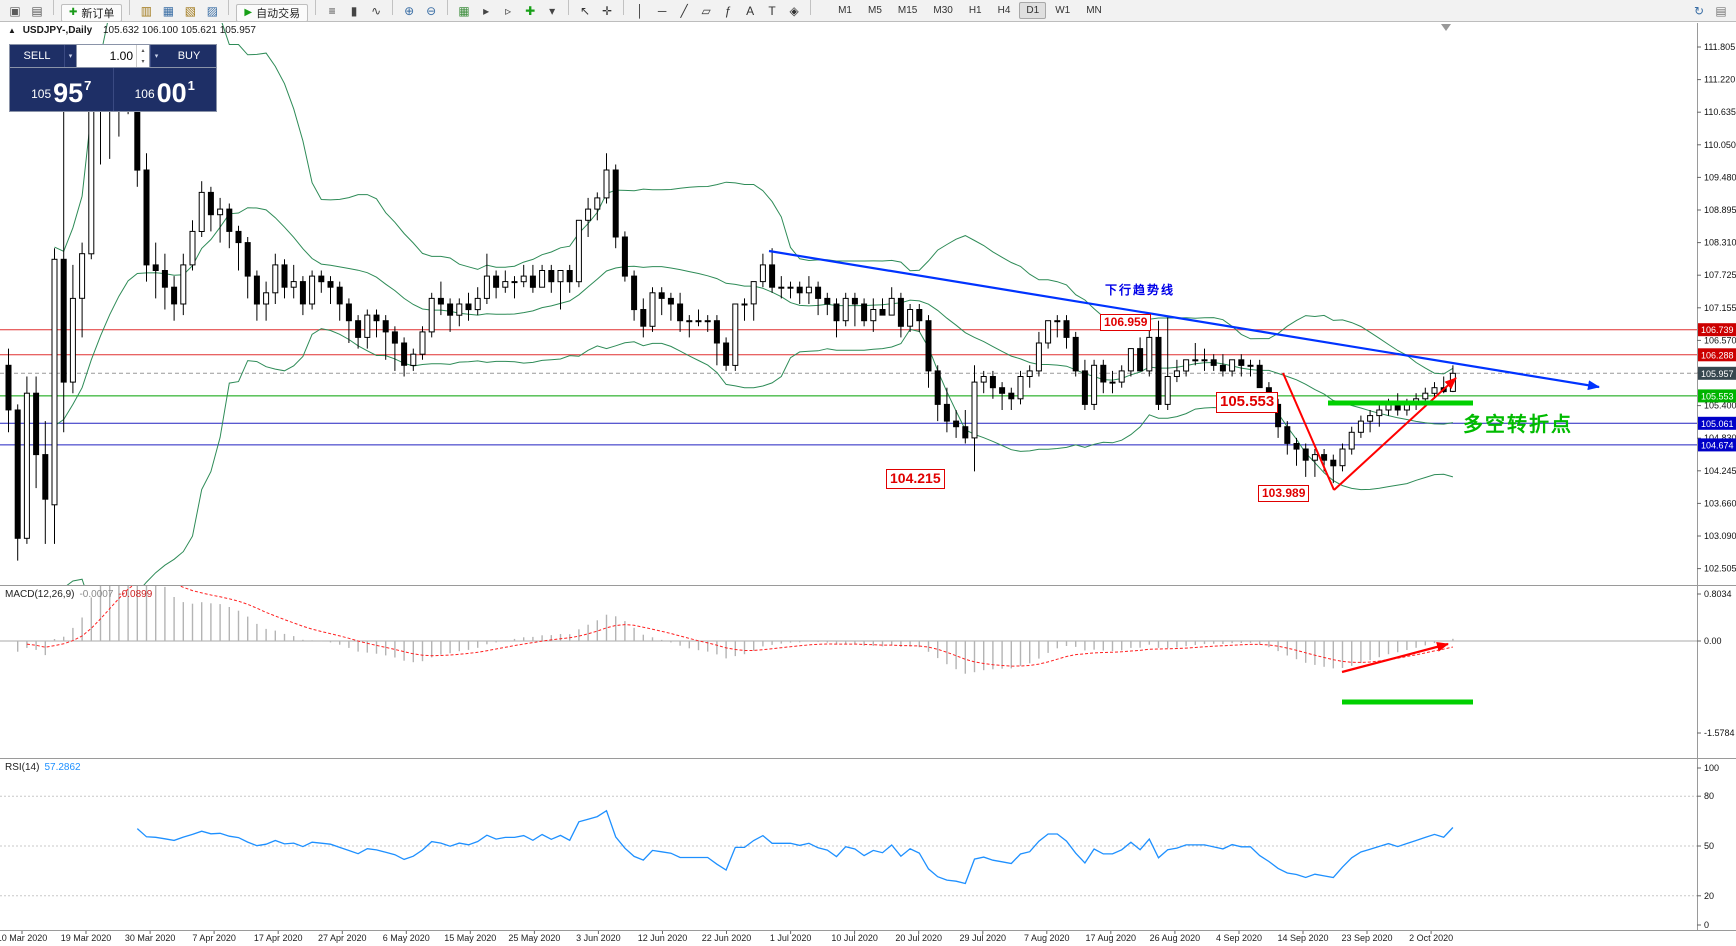 This screenshot has height=946, width=1736. Describe the element at coordinates (728, 11) in the screenshot. I see `fibonacci-icon: ƒ` at that location.